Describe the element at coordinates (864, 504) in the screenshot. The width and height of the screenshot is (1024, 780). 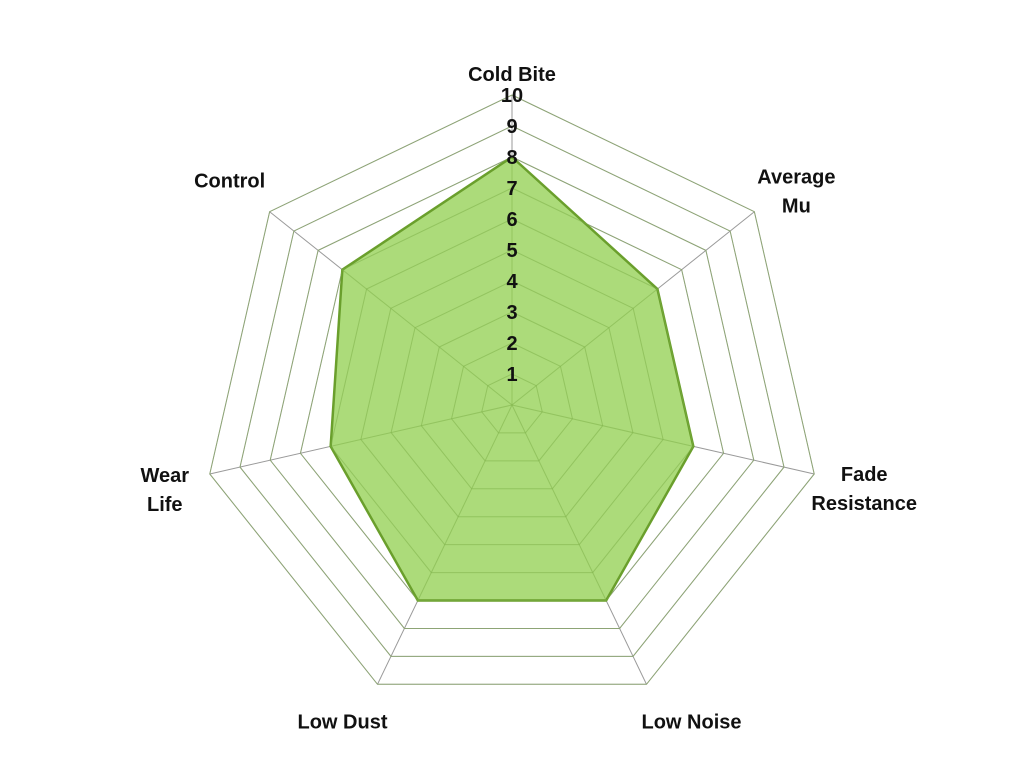
I see `axis-label: Resistance` at that location.